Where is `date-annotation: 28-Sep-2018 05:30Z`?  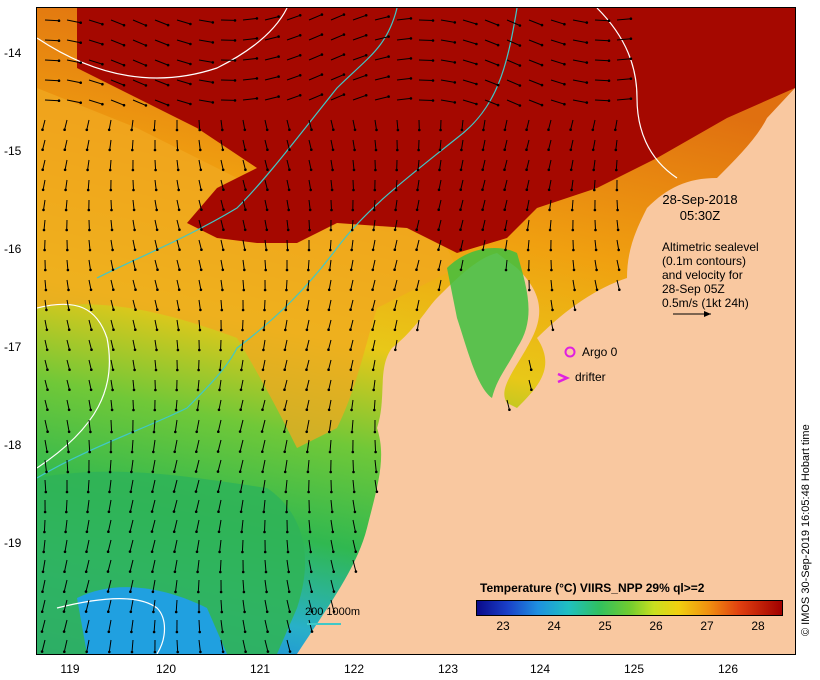 date-annotation: 28-Sep-2018 05:30Z is located at coordinates (700, 208).